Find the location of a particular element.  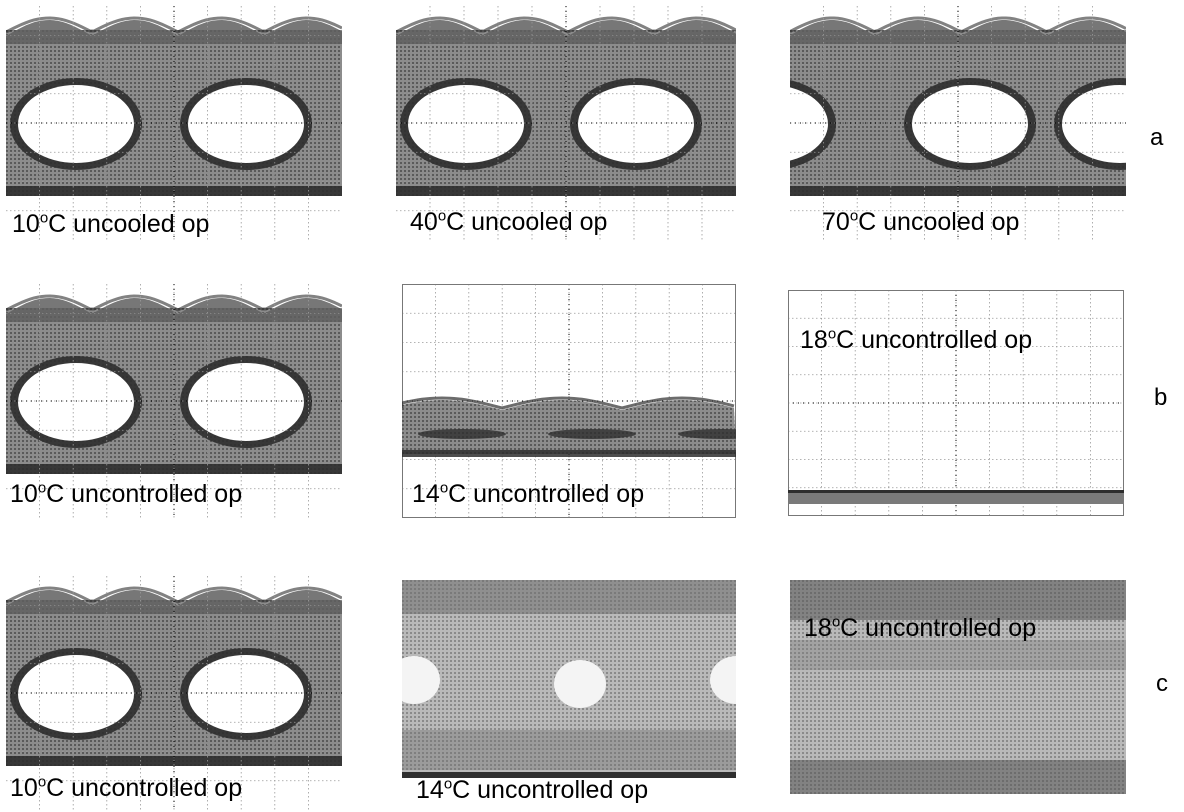

eye-diagram-b1 is located at coordinates (174, 401).